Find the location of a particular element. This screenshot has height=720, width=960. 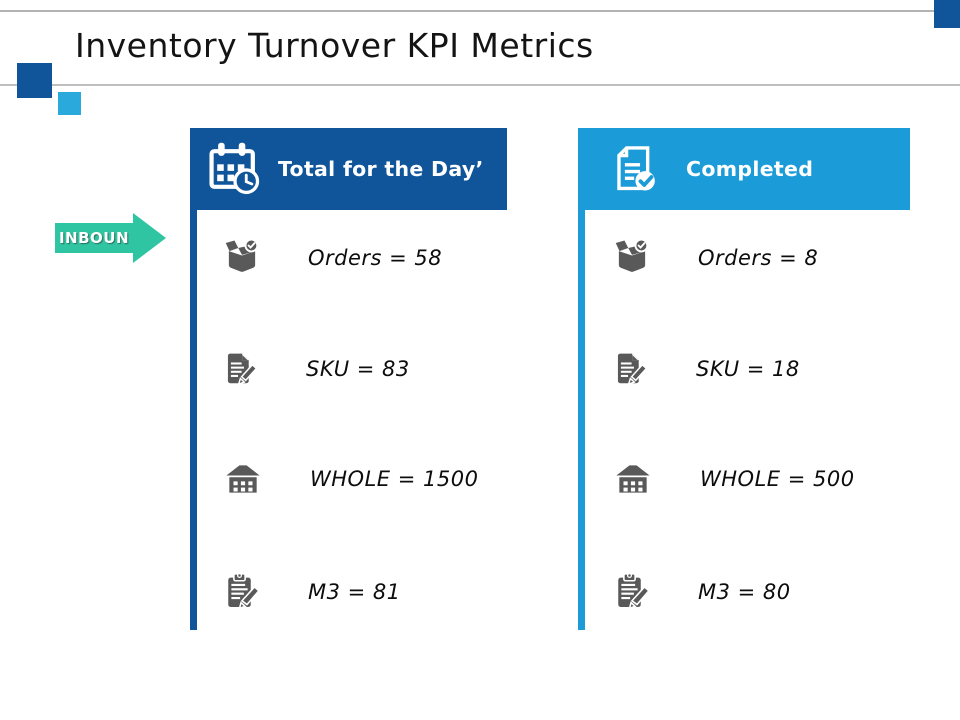

column-accent-bar-completed is located at coordinates (581, 420).